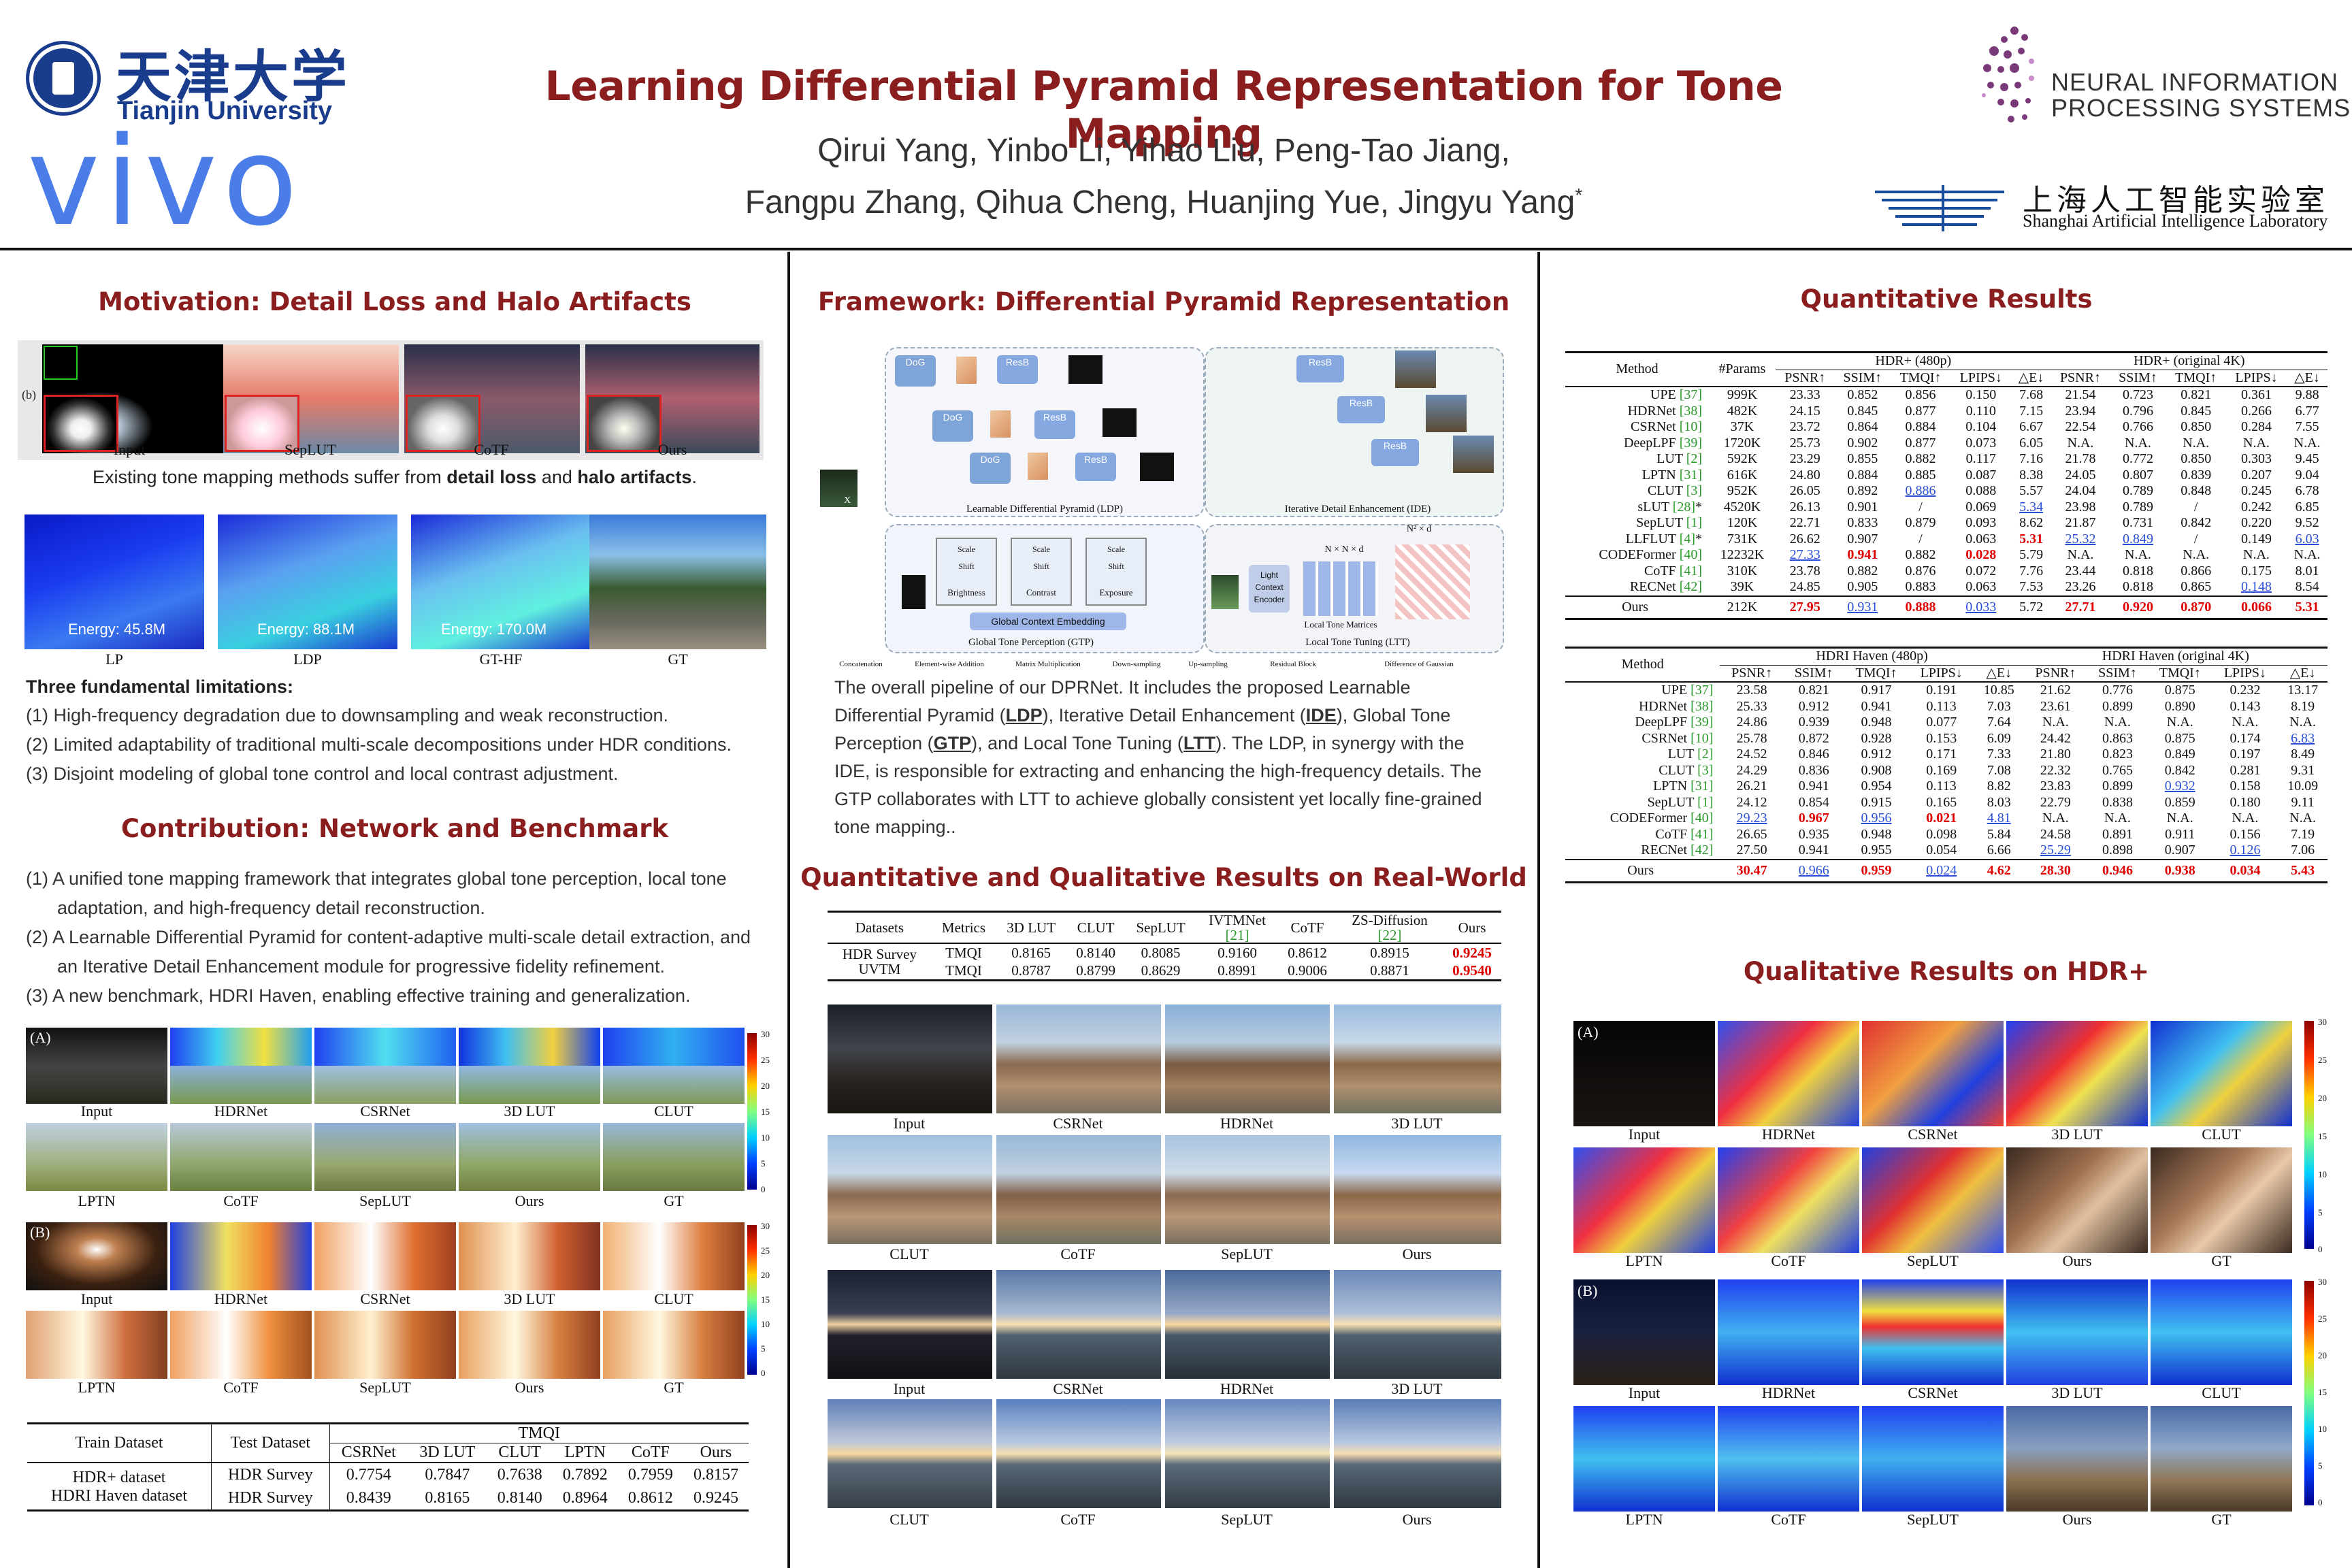  Describe the element at coordinates (1863, 427) in the screenshot. I see `cell: 0.864` at that location.